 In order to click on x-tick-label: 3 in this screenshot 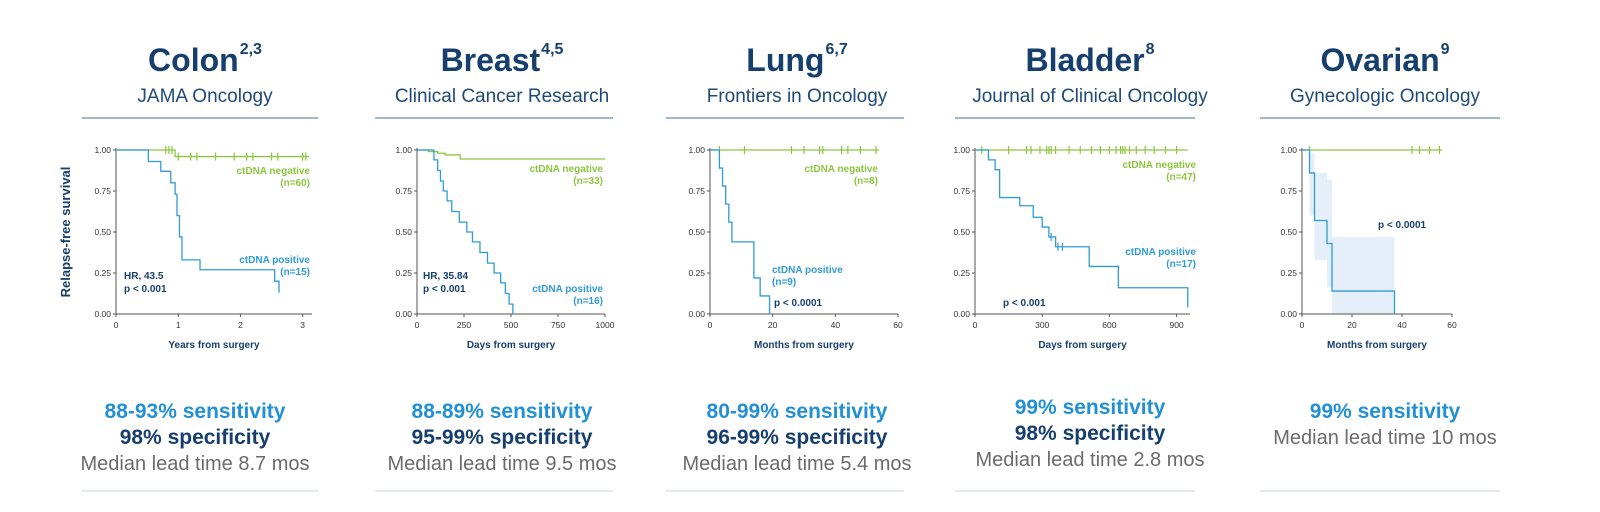, I will do `click(302, 325)`.